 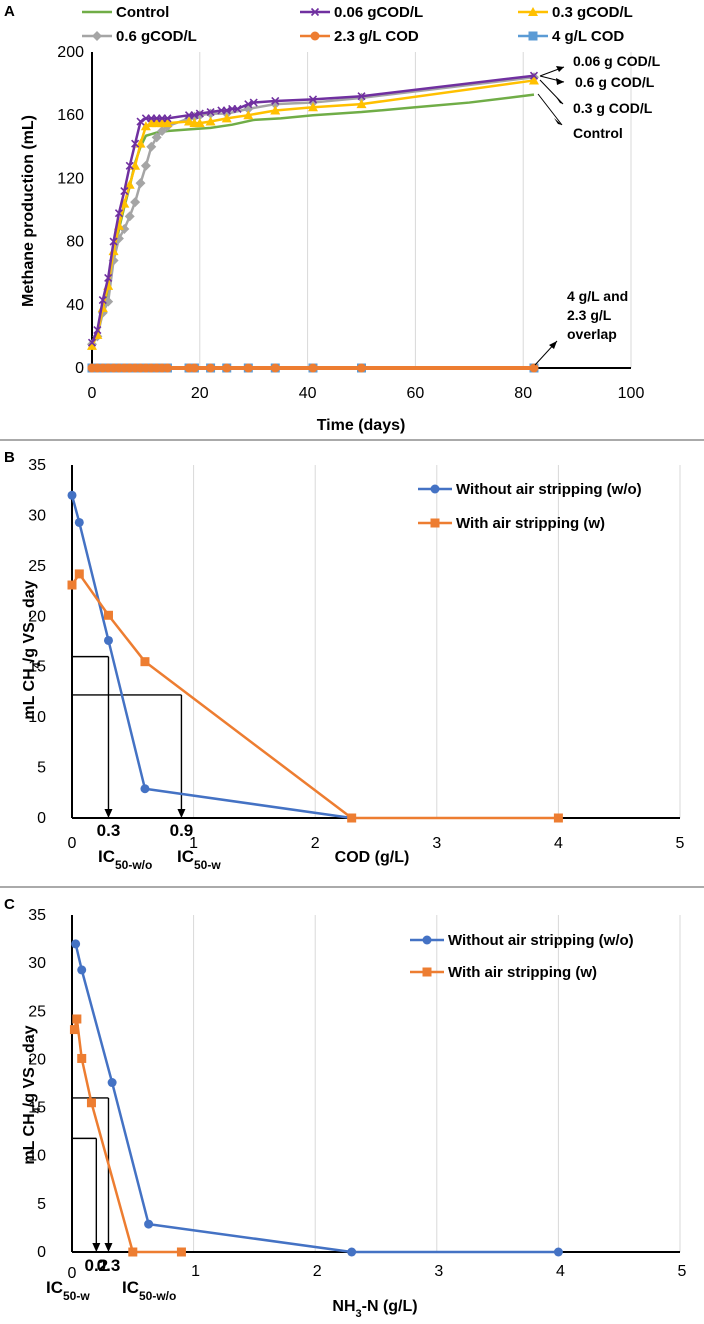 What do you see at coordinates (313, 209) in the screenshot?
I see `a-series-0-06-gcod-l` at bounding box center [313, 209].